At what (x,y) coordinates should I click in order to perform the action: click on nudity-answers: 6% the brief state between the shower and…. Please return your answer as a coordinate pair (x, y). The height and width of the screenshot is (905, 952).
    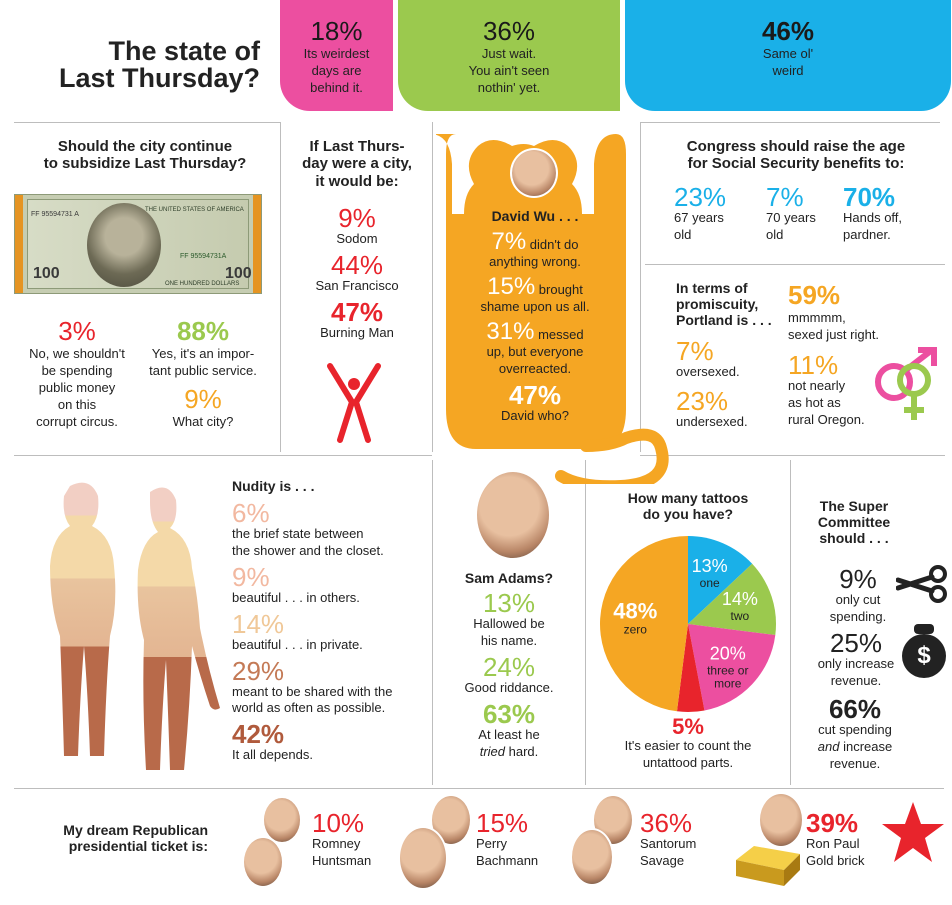
    Looking at the image, I should click on (332, 632).